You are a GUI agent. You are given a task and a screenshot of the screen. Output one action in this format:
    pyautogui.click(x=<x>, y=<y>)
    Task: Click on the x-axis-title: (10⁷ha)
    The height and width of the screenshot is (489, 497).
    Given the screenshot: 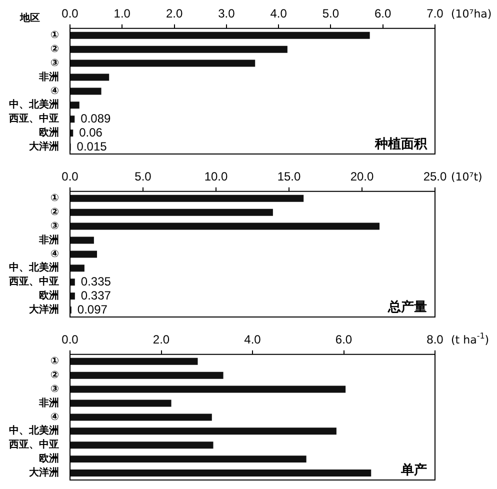 What is the action you would take?
    pyautogui.click(x=471, y=13)
    